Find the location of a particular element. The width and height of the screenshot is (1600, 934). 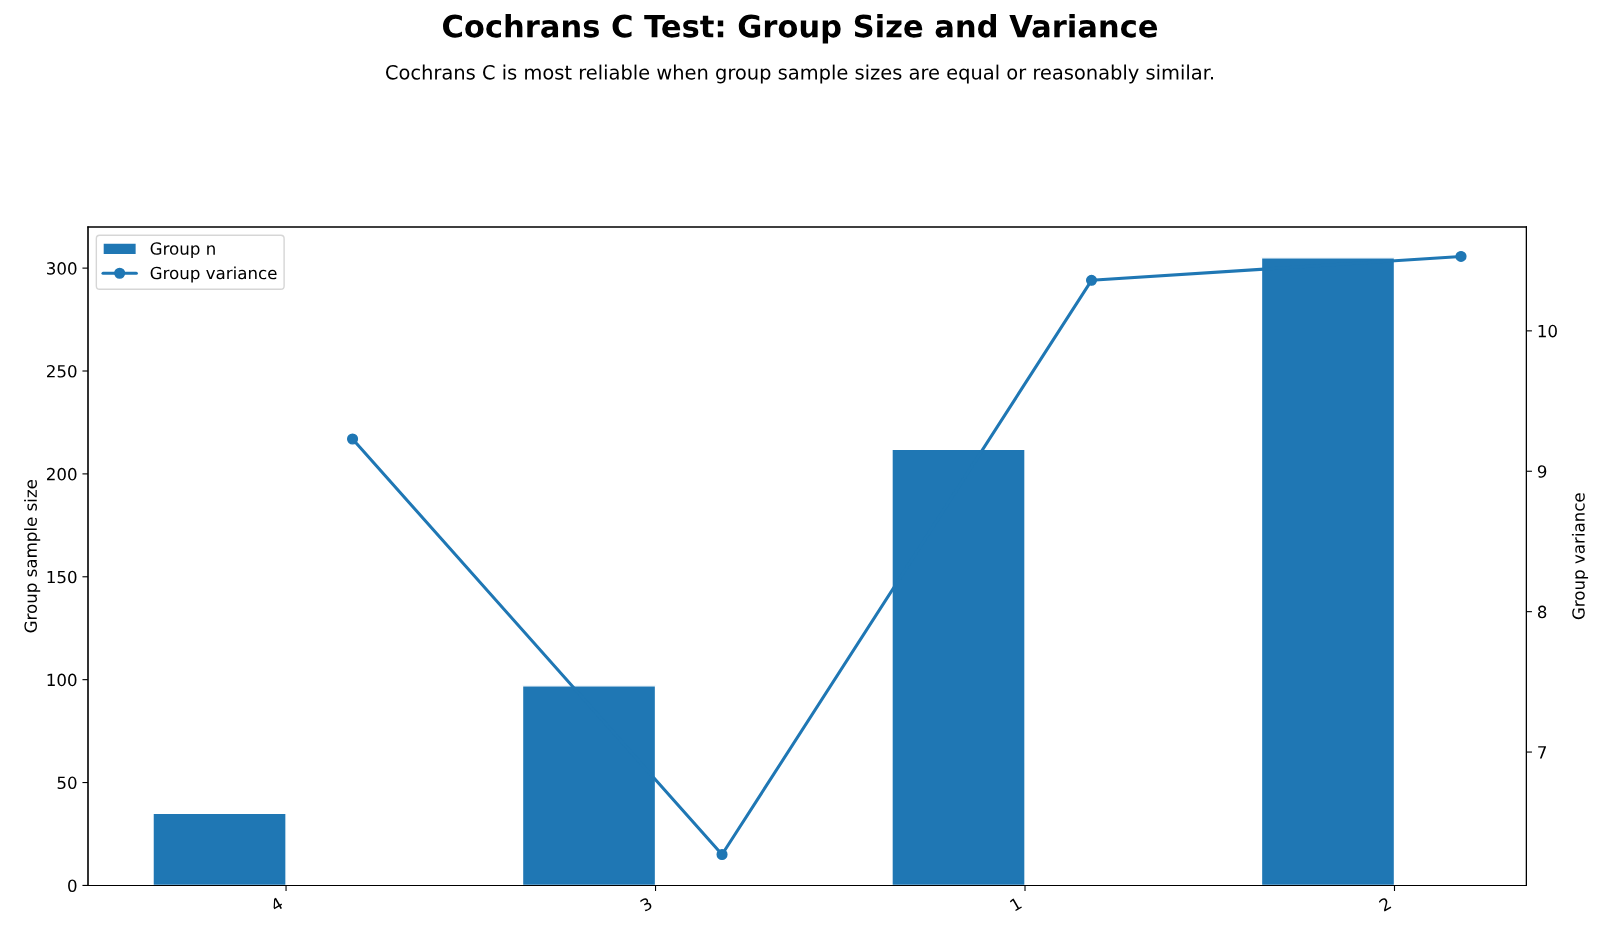

x-tick-label: 4 is located at coordinates (276, 904).